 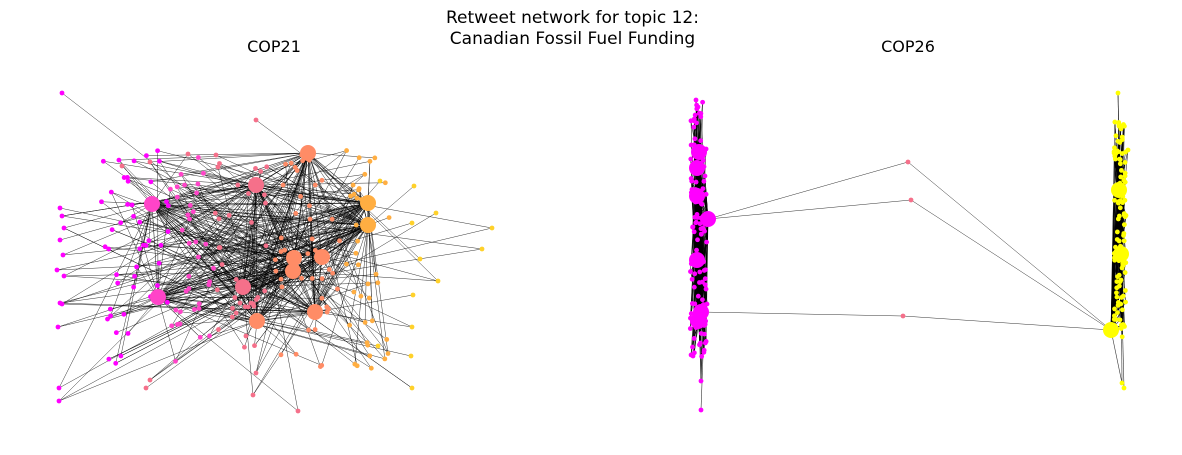 I want to click on figure-title-line-2: Canadian Fossil Fuel Funding, so click(x=572, y=39).